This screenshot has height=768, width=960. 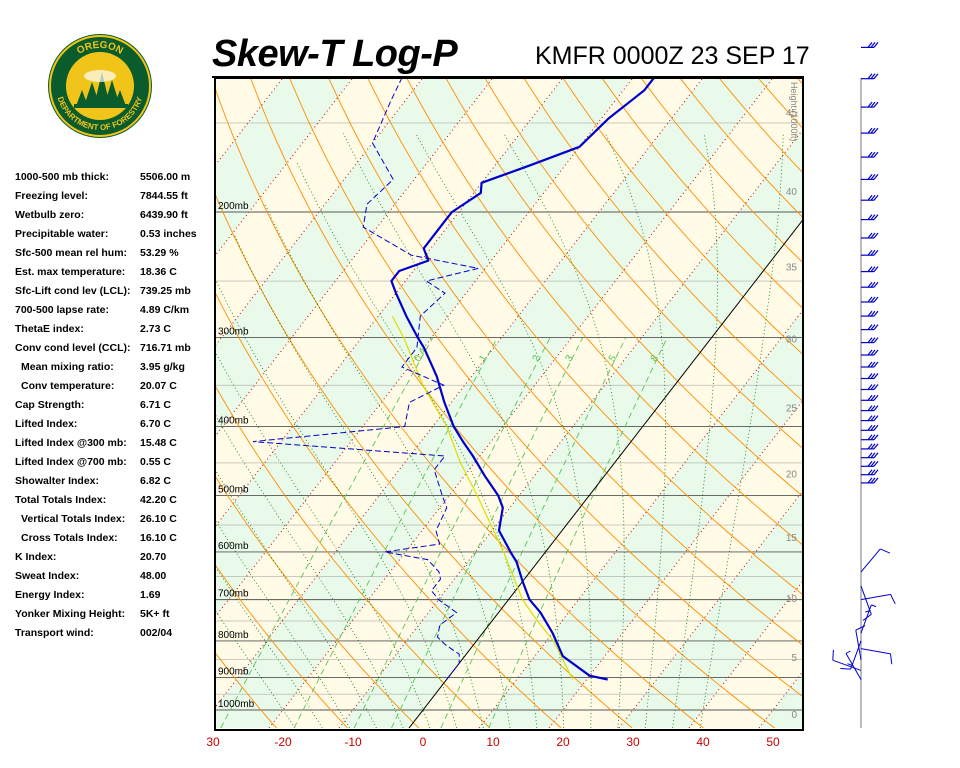 I want to click on index-label: Energy Index:, so click(x=50, y=595).